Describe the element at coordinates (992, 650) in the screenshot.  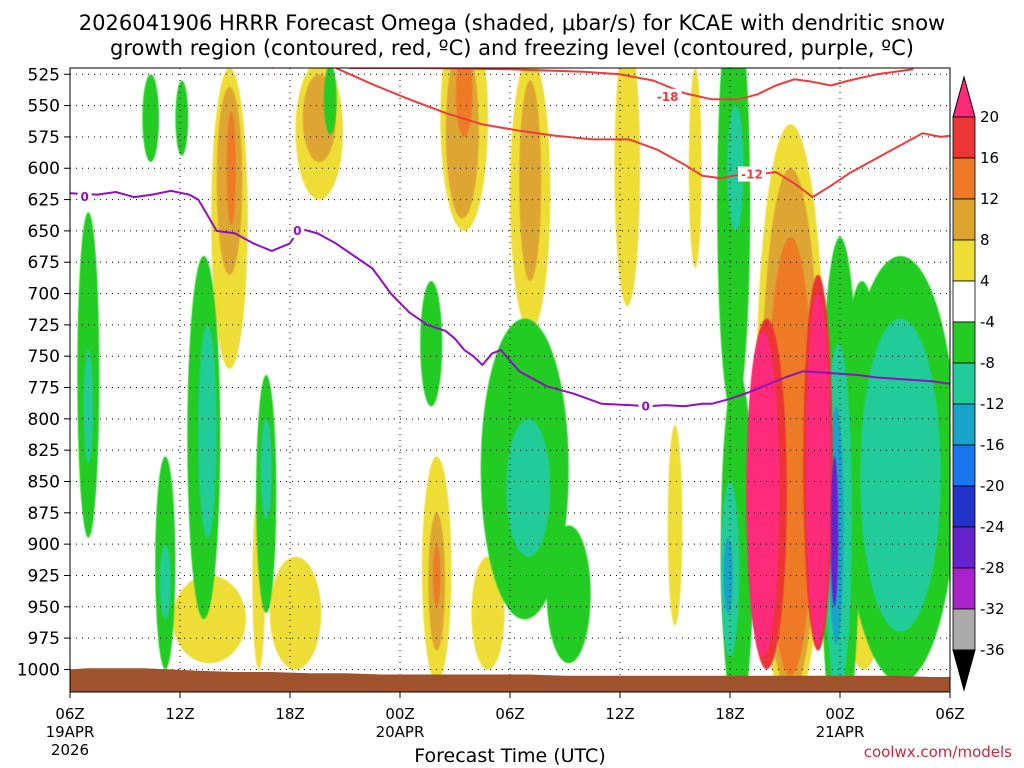
I see `colorbar-label-13: -36` at that location.